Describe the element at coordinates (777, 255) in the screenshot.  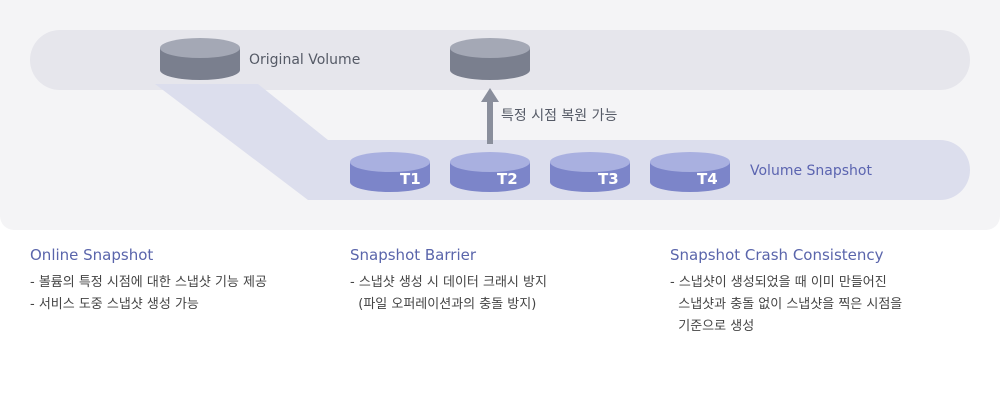
I see `feature-title: Snapshot Crash Consistency` at that location.